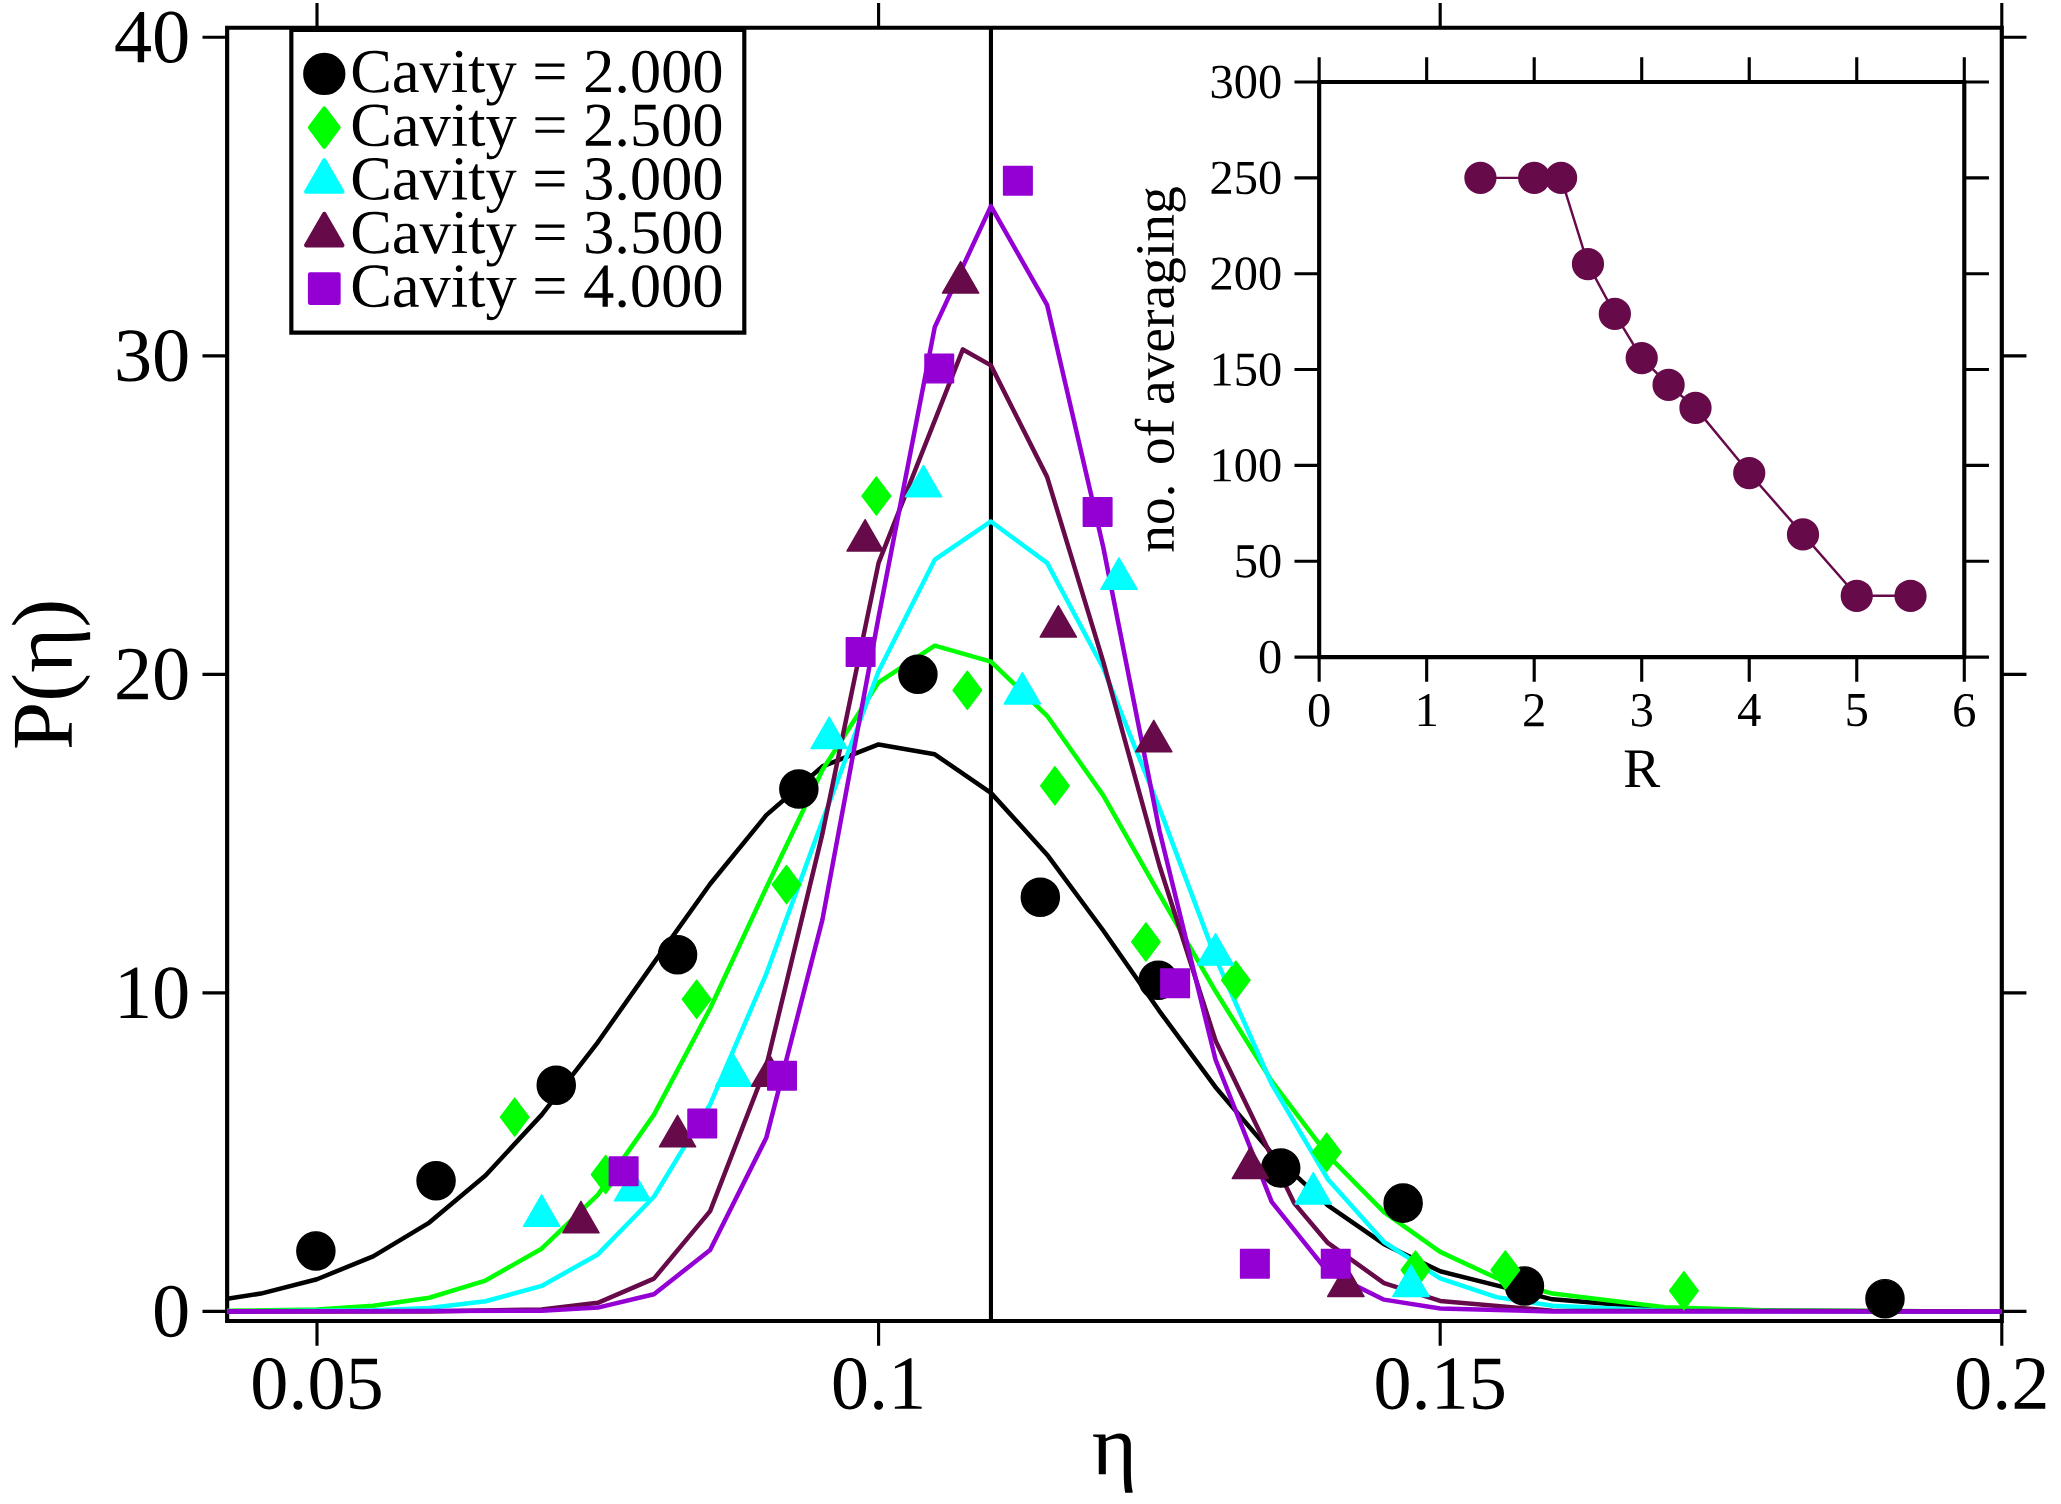 The height and width of the screenshot is (1504, 2061). Describe the element at coordinates (1247, 465) in the screenshot. I see `y-tick-label: 100` at that location.